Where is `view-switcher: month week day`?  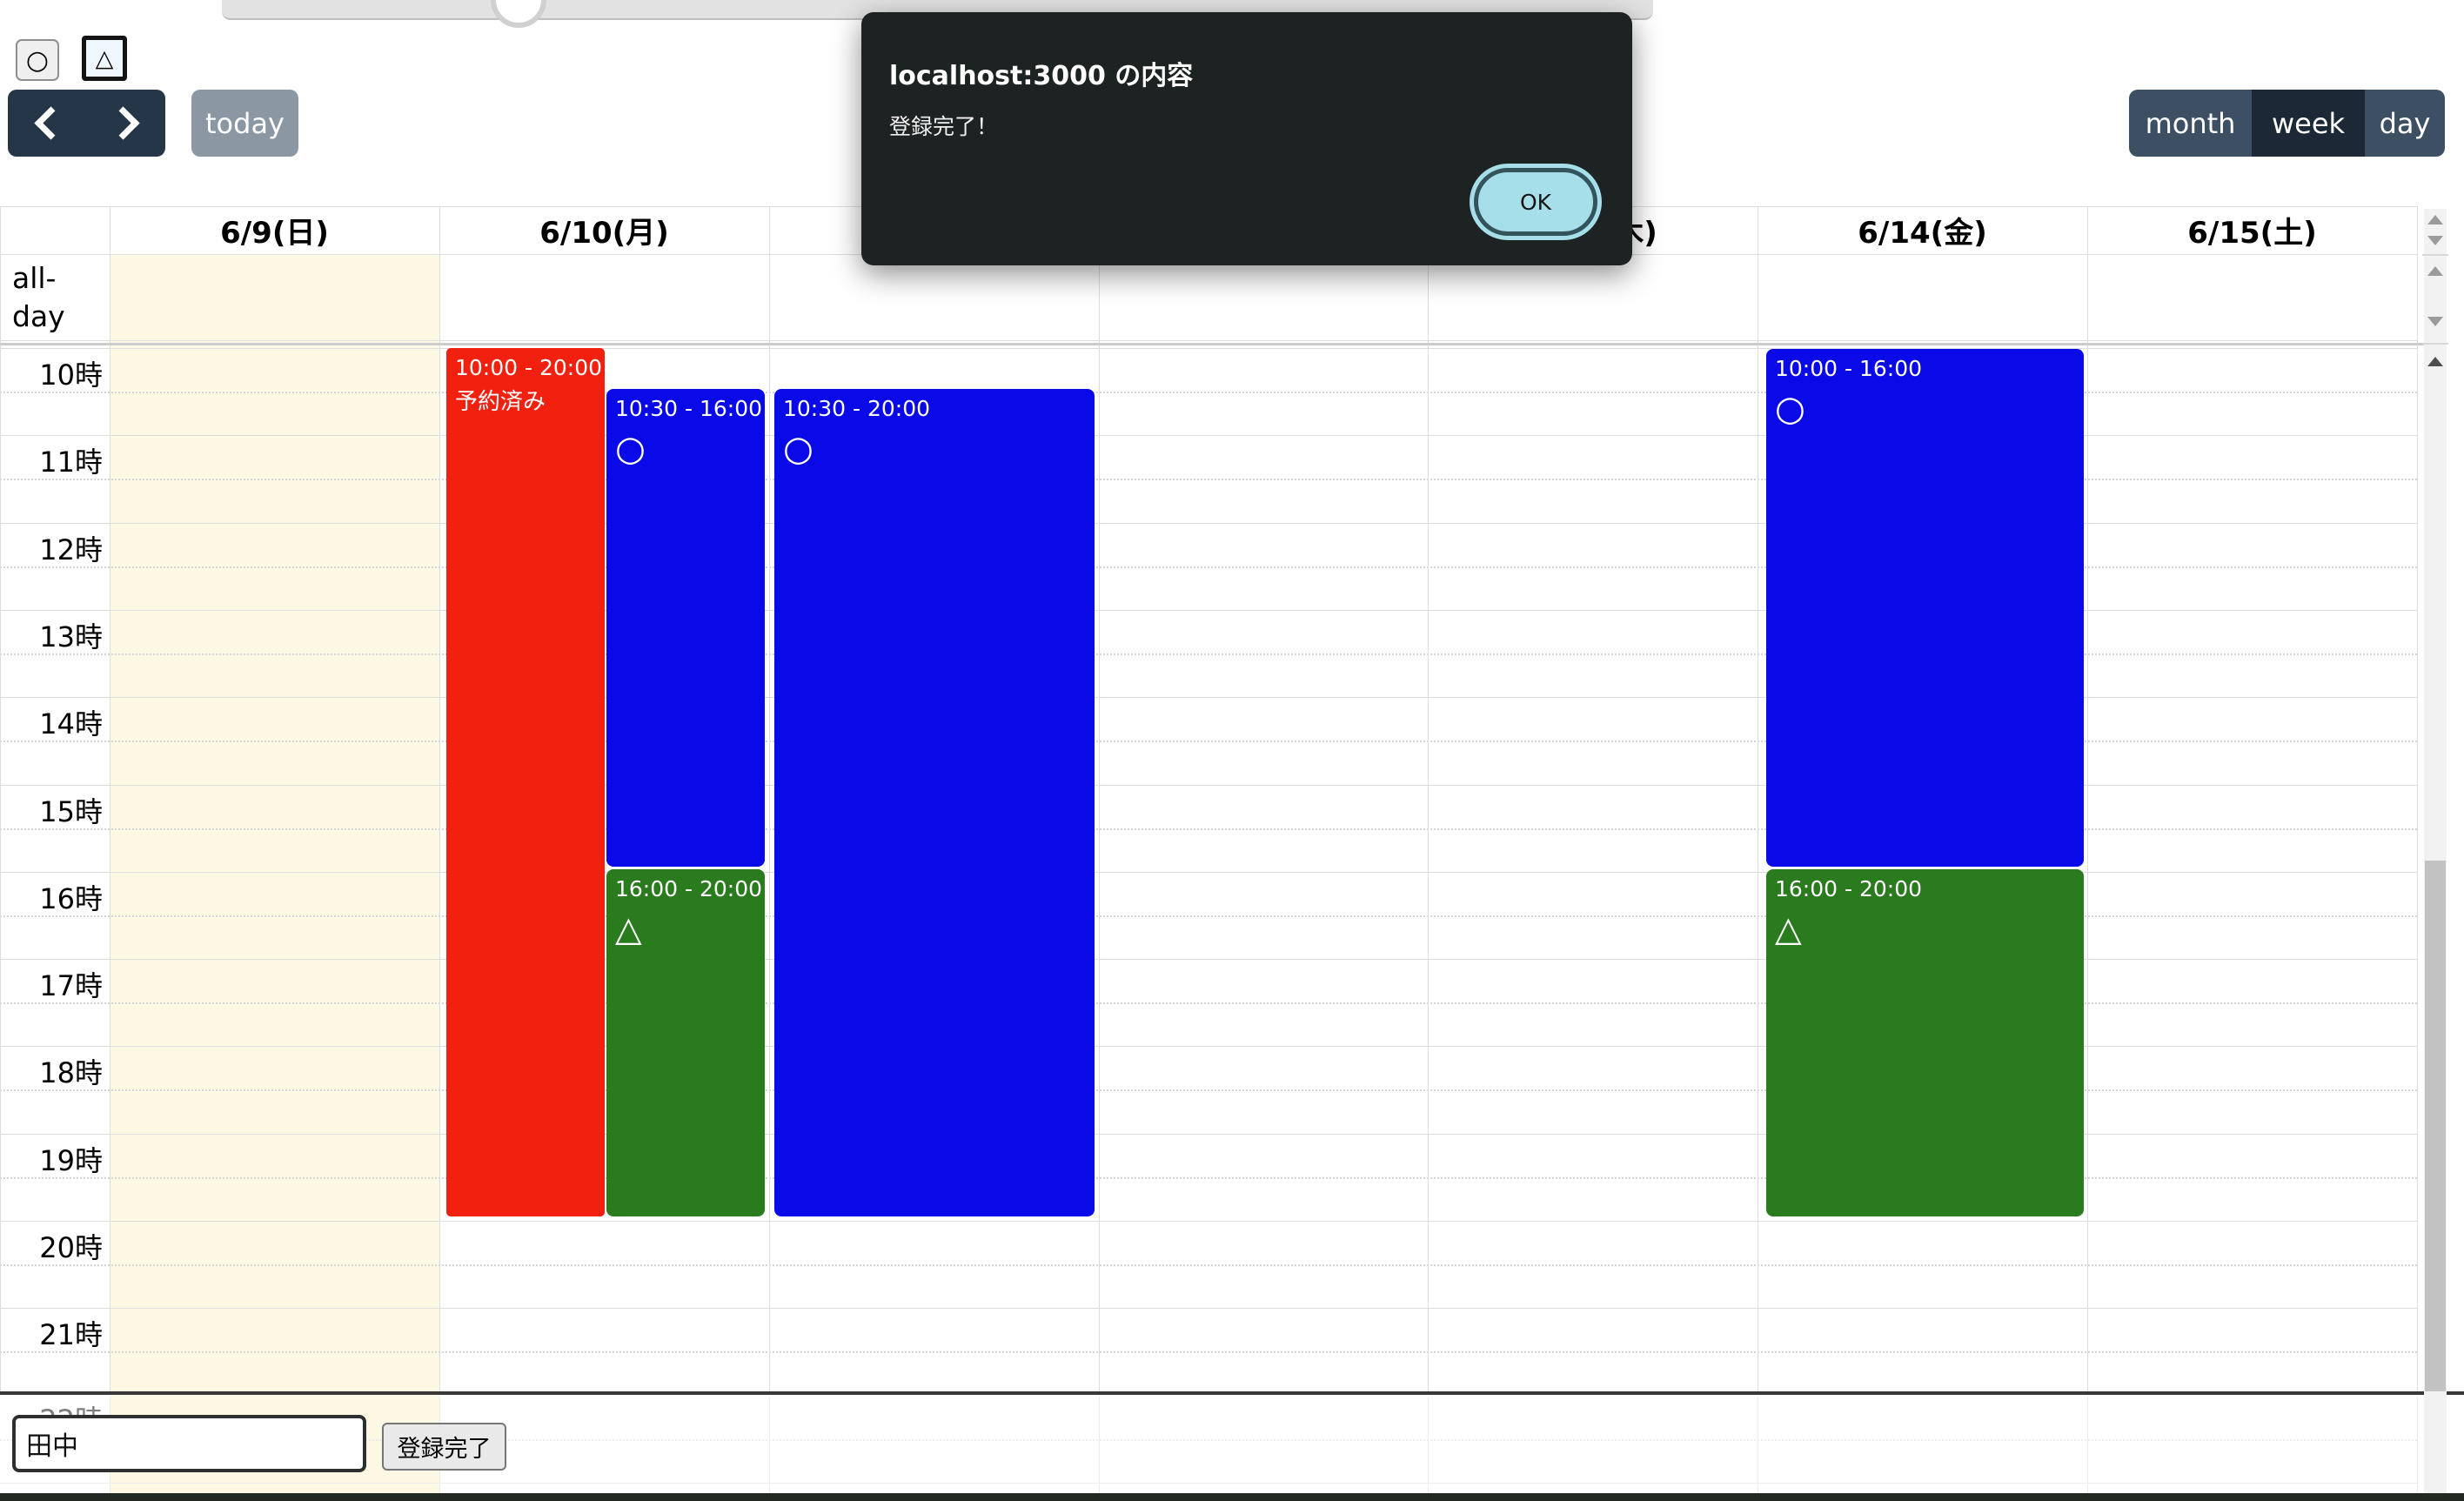
view-switcher: month week day is located at coordinates (2287, 123).